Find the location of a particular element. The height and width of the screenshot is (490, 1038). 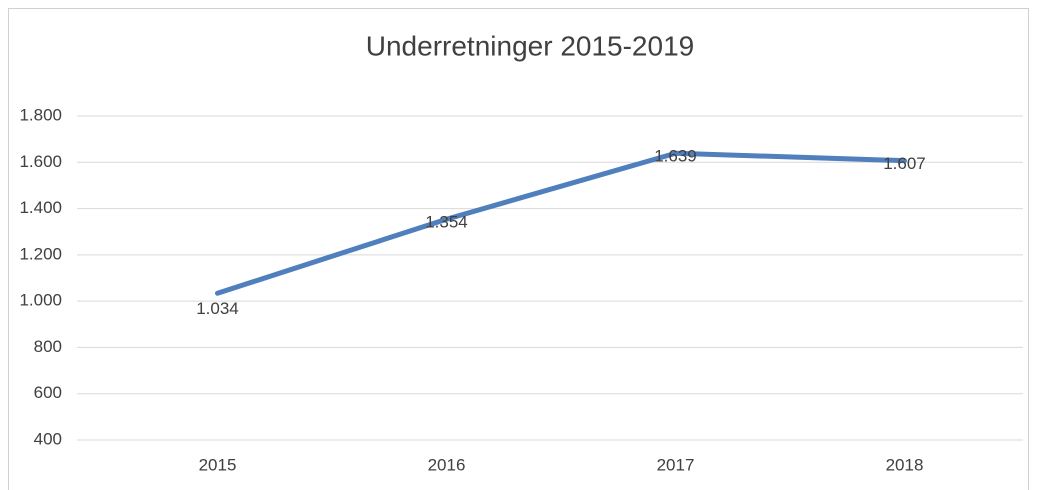

y-tick-label: 1.600 is located at coordinates (40, 161).